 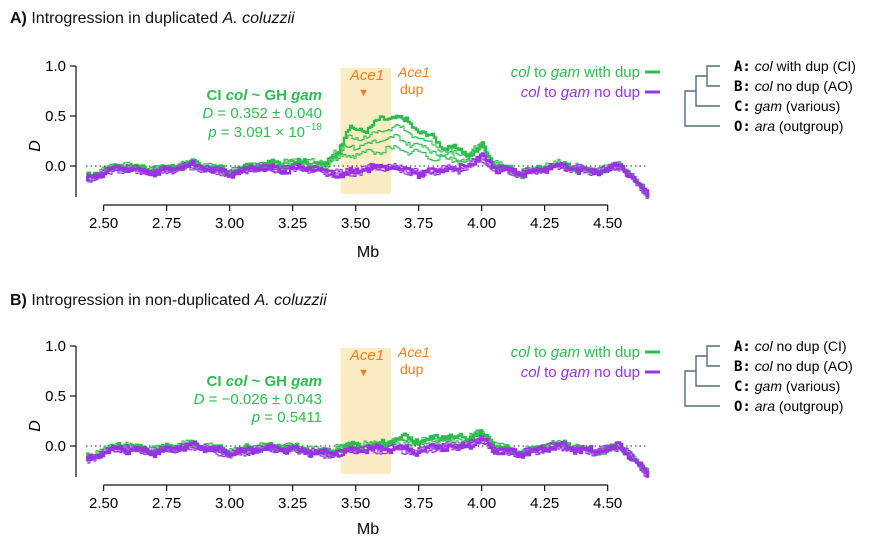 I want to click on panel-a-title-species: A. coluzzii, so click(x=258, y=18).